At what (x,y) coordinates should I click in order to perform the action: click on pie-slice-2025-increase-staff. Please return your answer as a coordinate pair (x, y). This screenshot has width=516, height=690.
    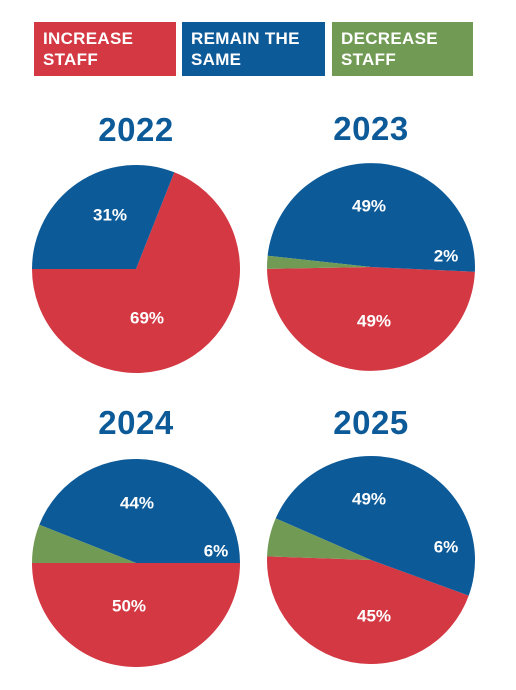
    Looking at the image, I should click on (367, 610).